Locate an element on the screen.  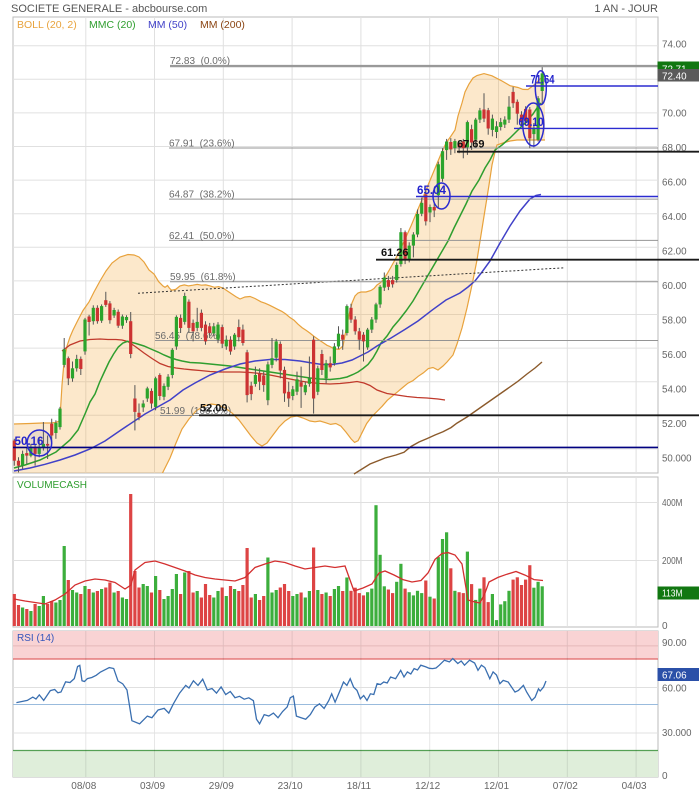
svg-text: 23/10 is located at coordinates (290, 786).